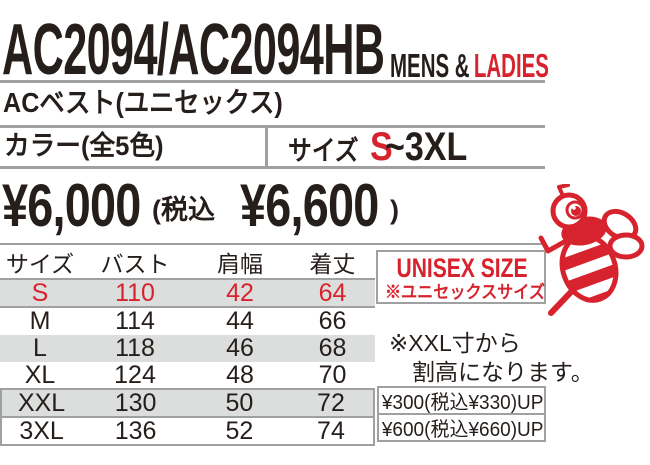 The width and height of the screenshot is (650, 465). What do you see at coordinates (187, 402) in the screenshot?
I see `table-row-xxl: XXL 130 50 72` at bounding box center [187, 402].